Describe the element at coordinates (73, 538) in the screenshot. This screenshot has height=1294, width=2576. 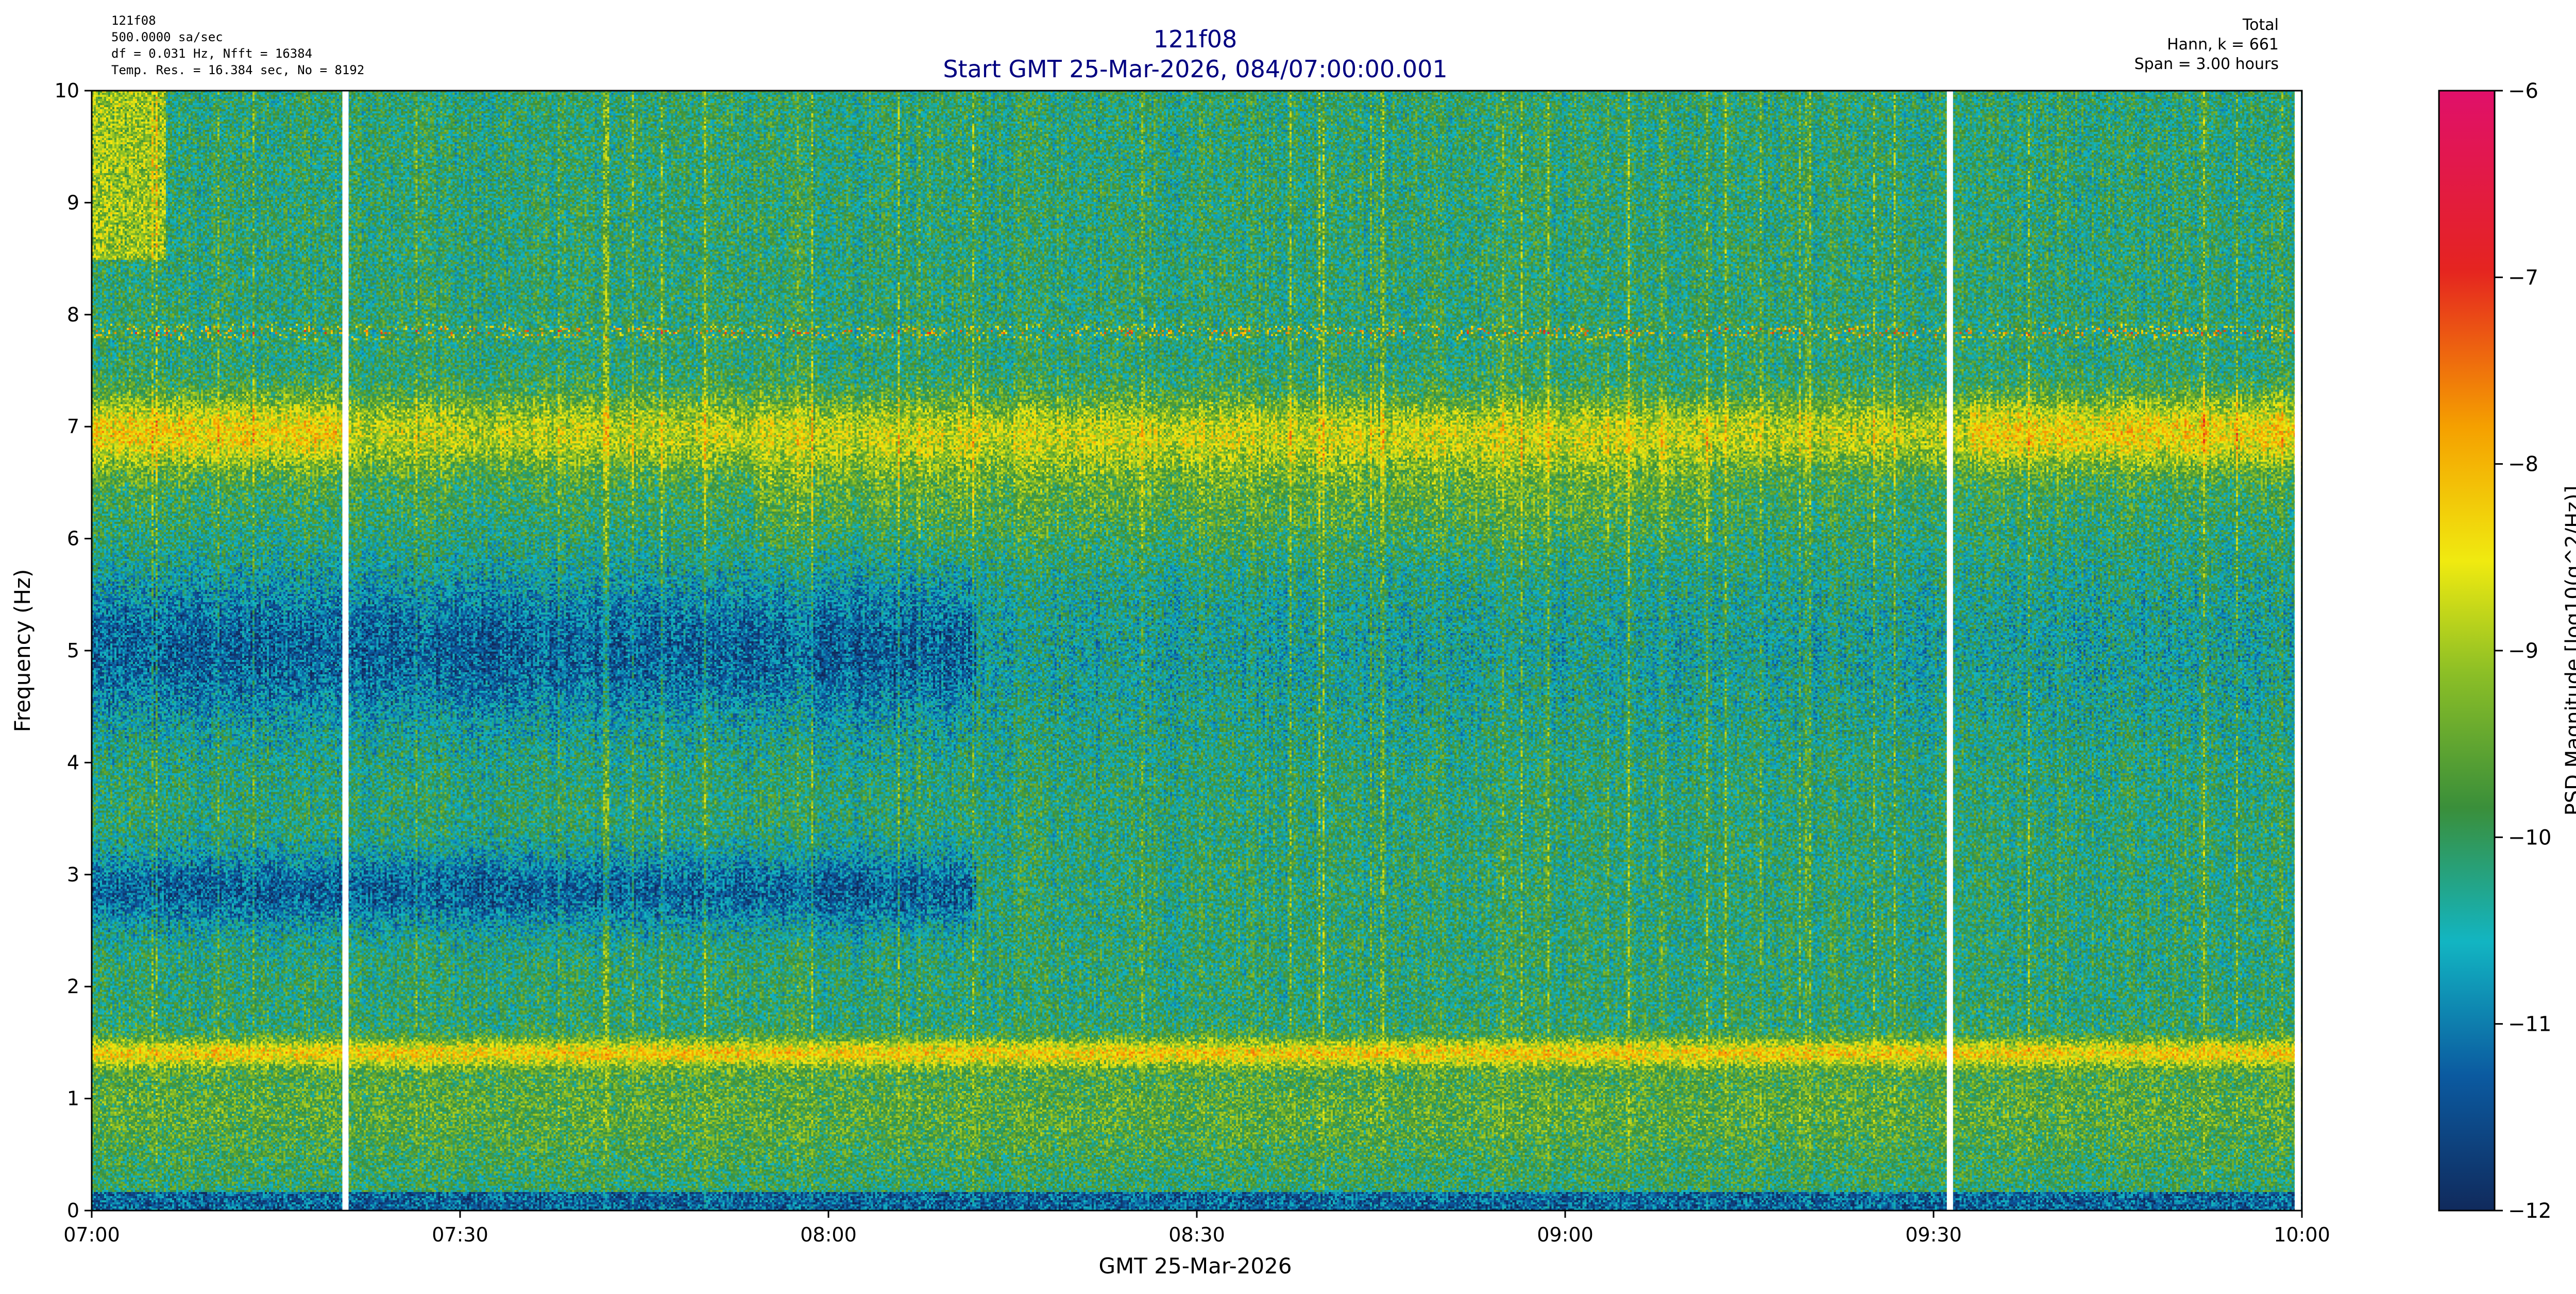
I see `y-tick-label: 6` at that location.